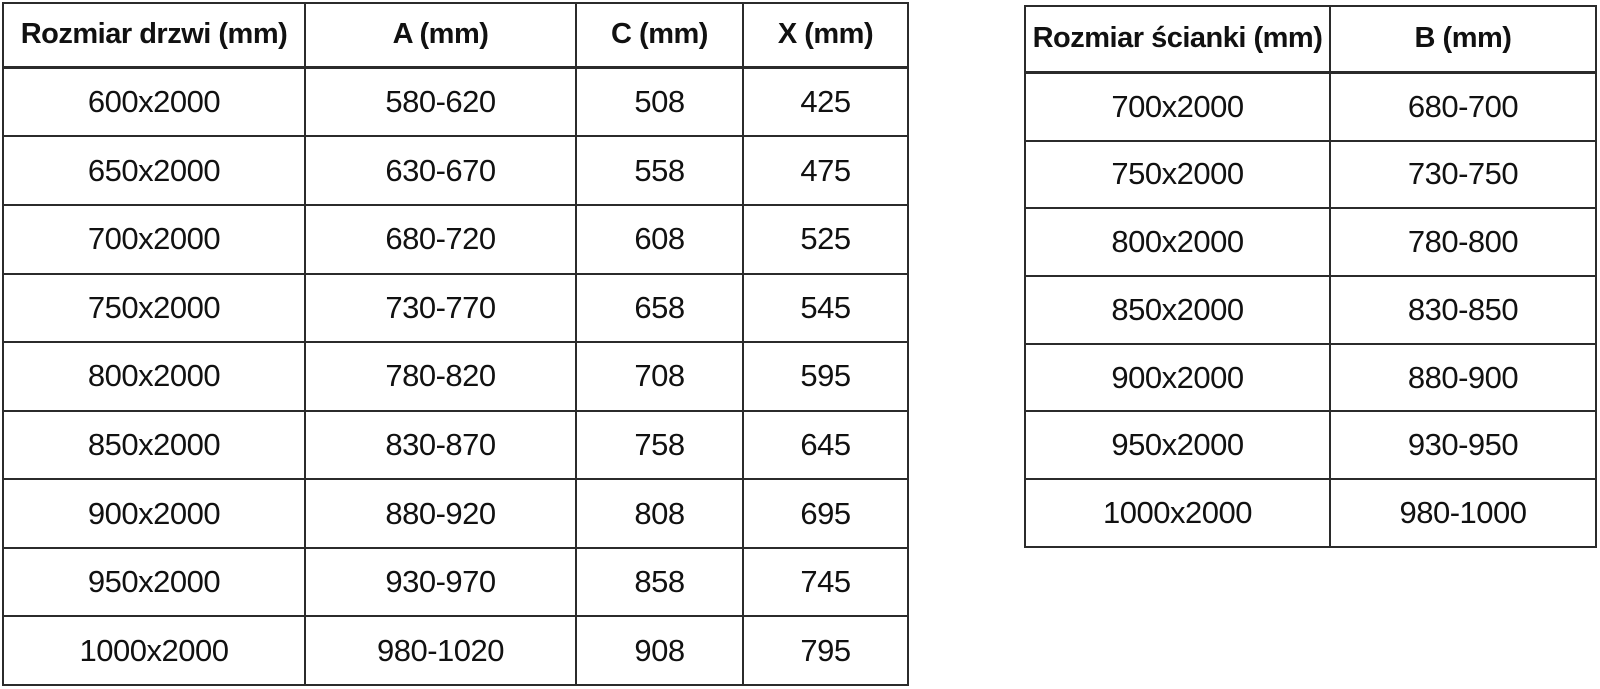 The image size is (1600, 689). I want to click on table-cell: 545, so click(825, 308).